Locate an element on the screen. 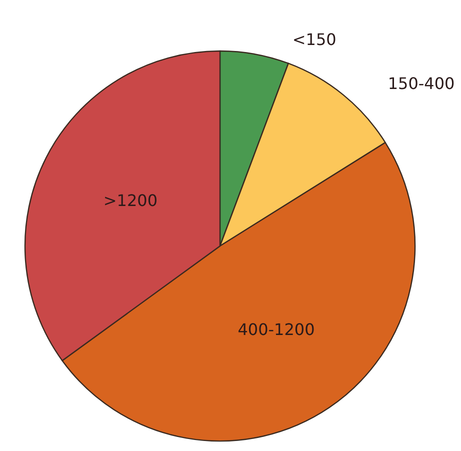 The image size is (461, 451). slice-label: >1200 is located at coordinates (130, 200).